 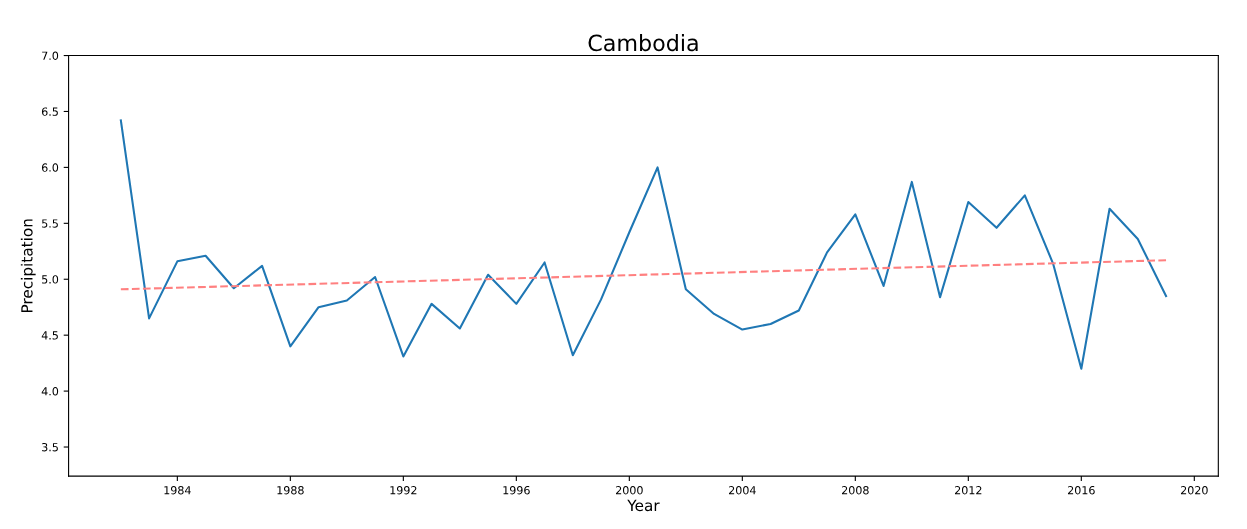 What do you see at coordinates (643, 505) in the screenshot?
I see `x-axis-title: Year` at bounding box center [643, 505].